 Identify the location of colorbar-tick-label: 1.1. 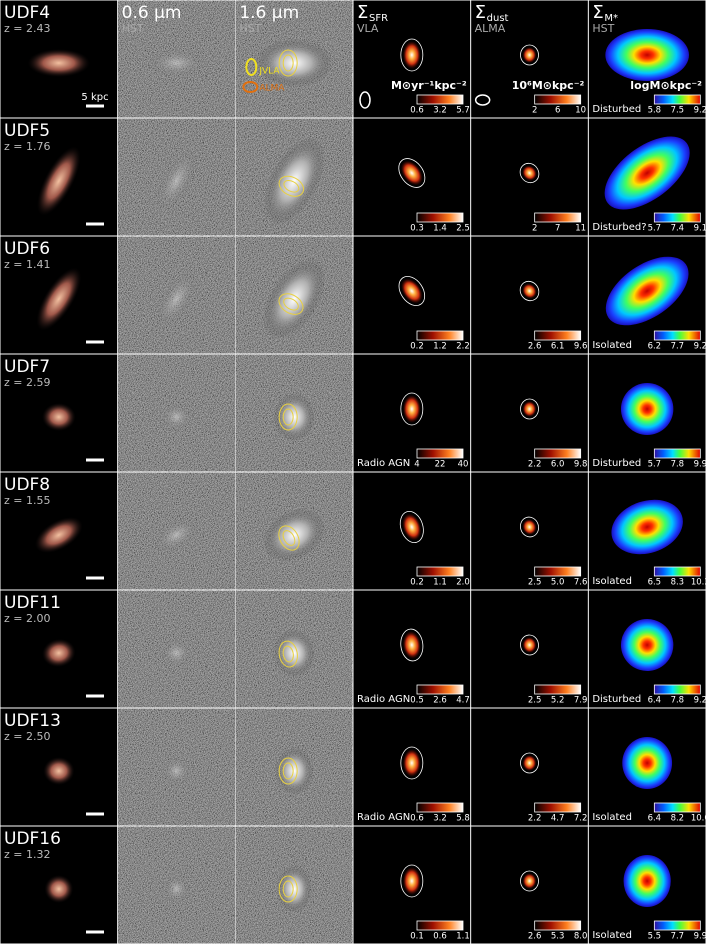
(440, 583).